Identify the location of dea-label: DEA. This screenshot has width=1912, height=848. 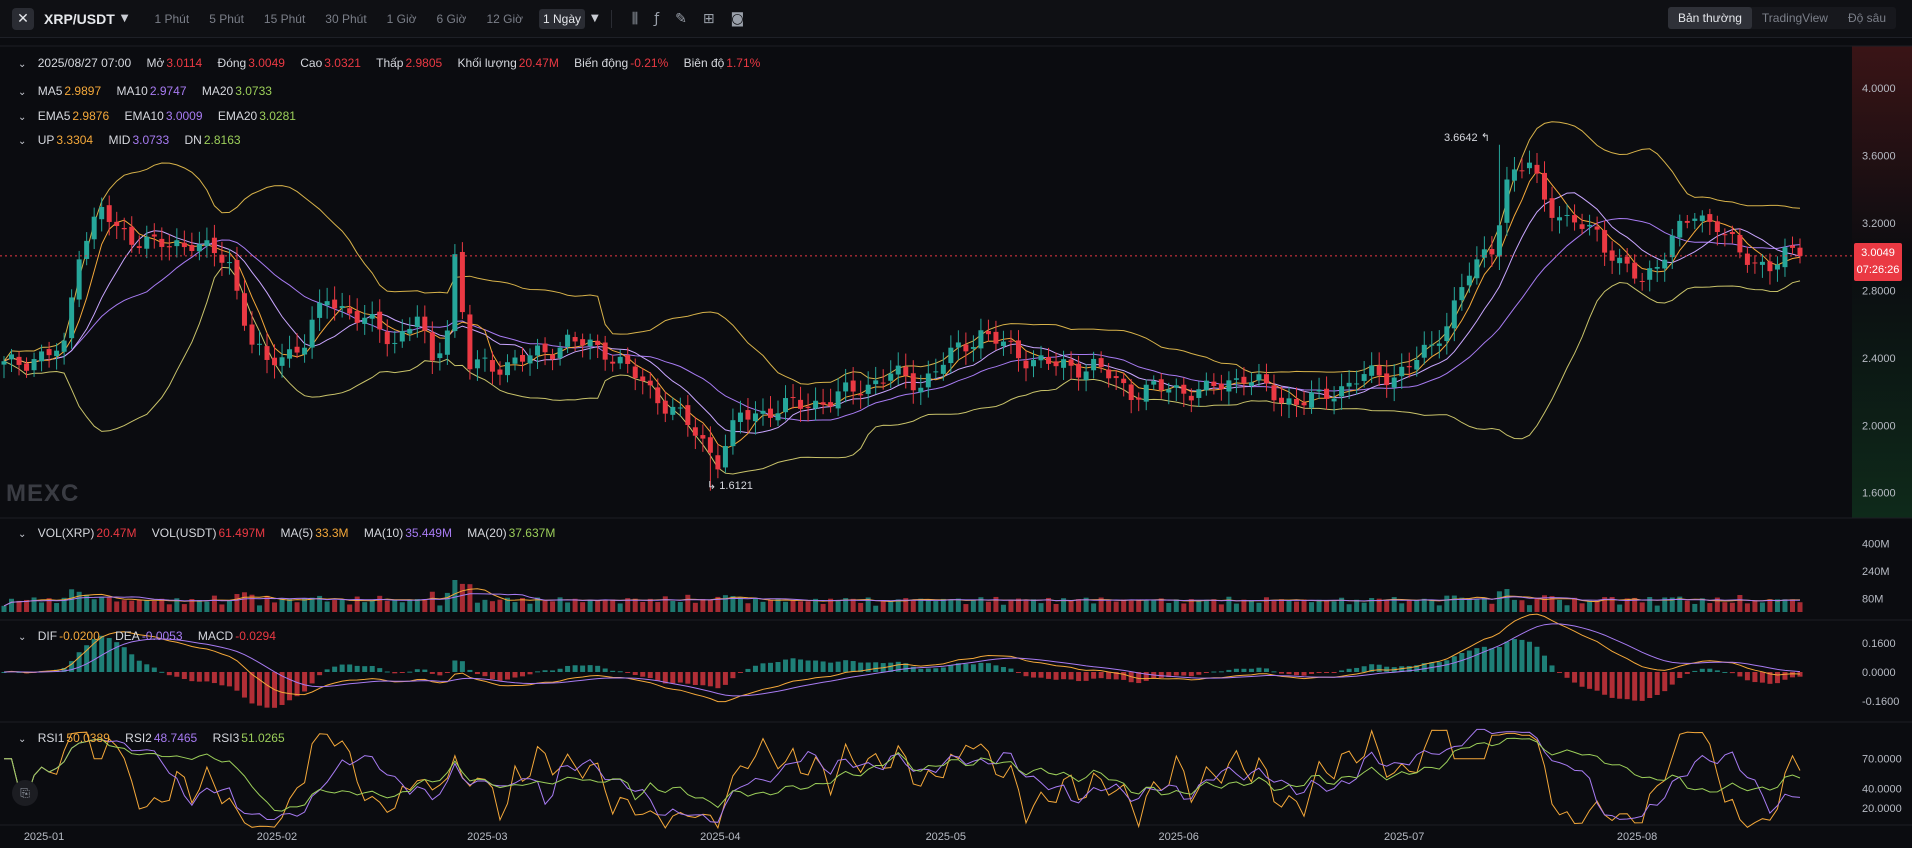
(127, 636).